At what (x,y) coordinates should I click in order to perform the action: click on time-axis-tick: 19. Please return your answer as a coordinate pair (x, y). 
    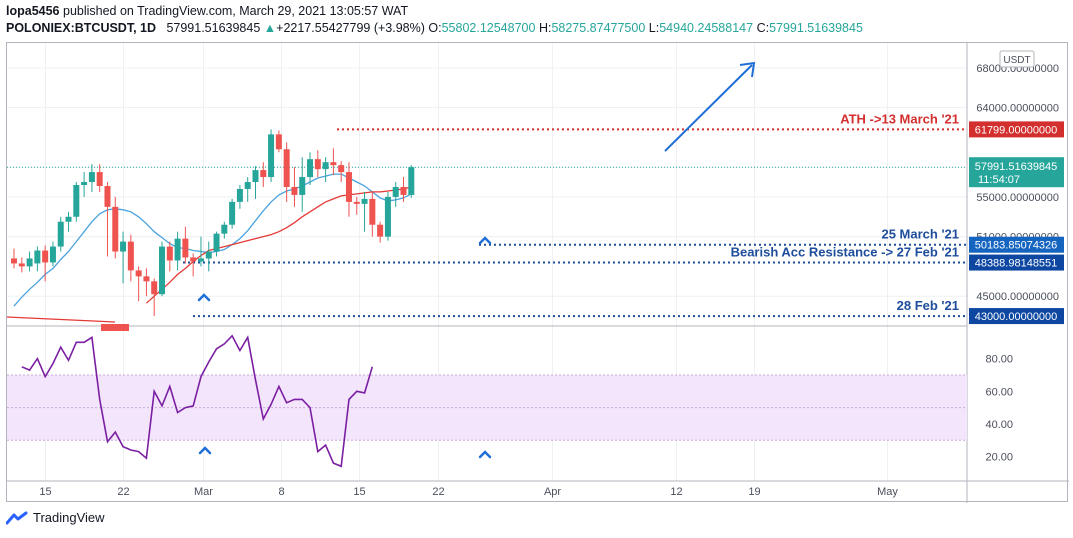
    Looking at the image, I should click on (754, 492).